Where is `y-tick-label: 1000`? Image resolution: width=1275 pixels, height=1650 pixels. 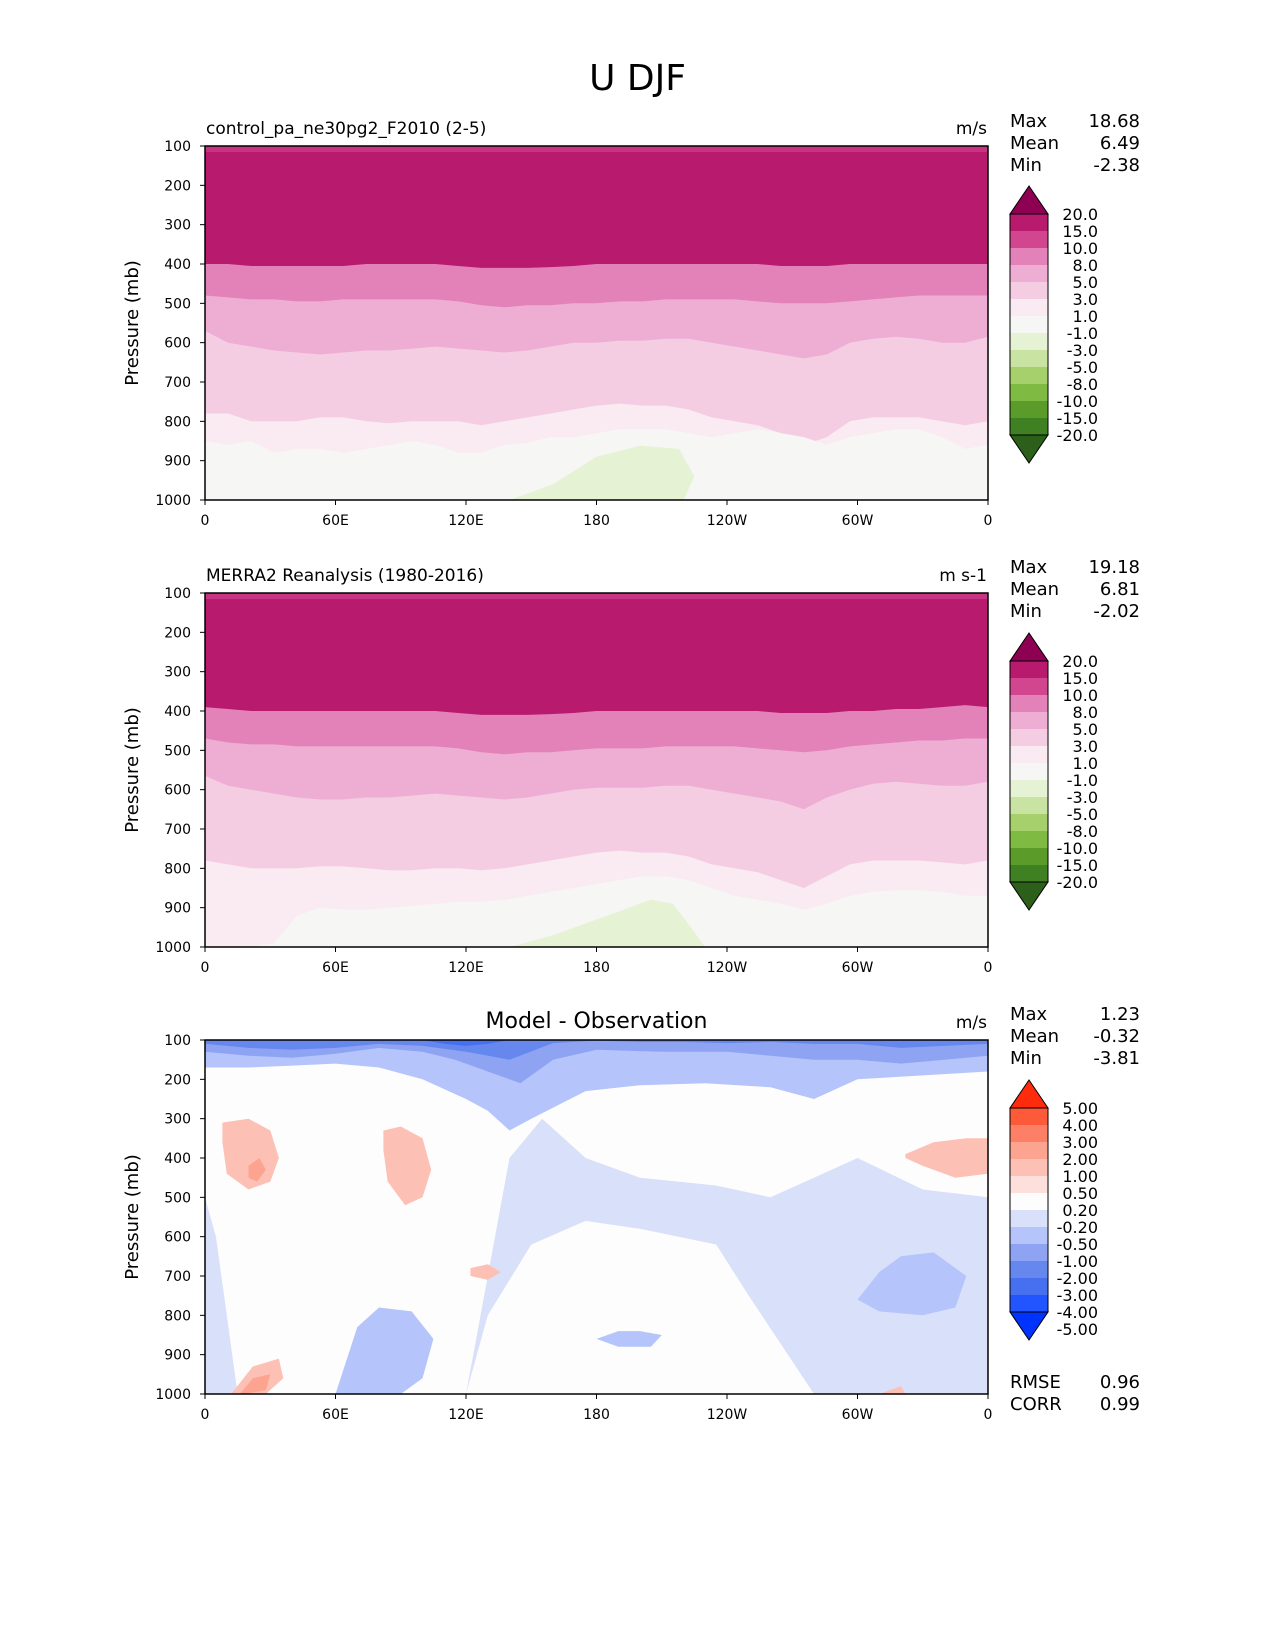
y-tick-label: 1000 is located at coordinates (173, 948).